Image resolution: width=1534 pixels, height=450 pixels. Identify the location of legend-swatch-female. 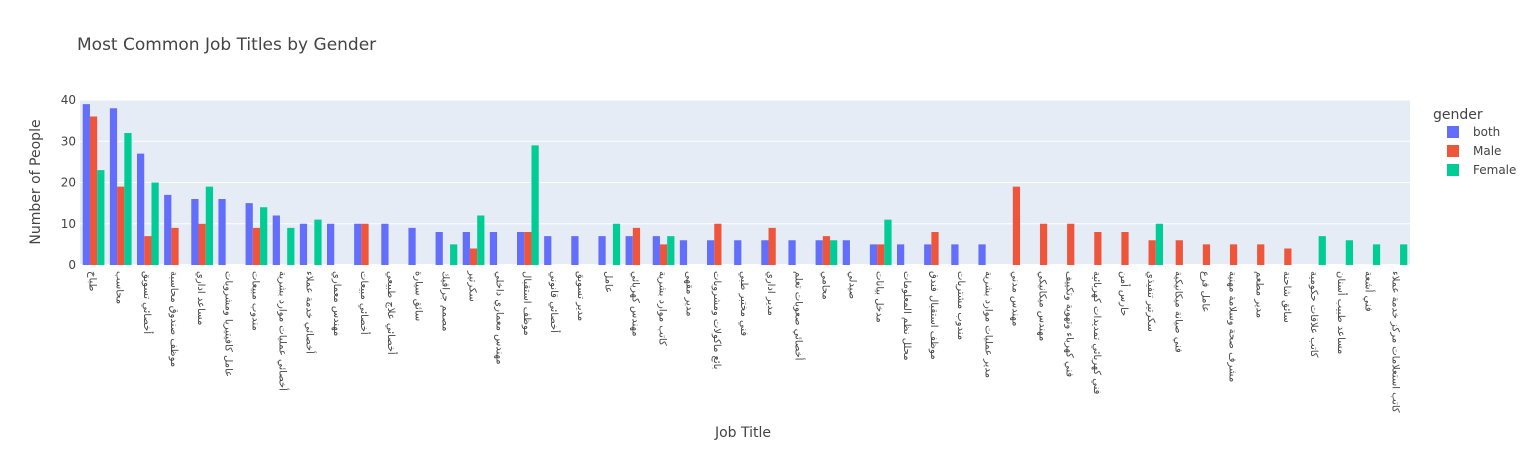
(1453, 170).